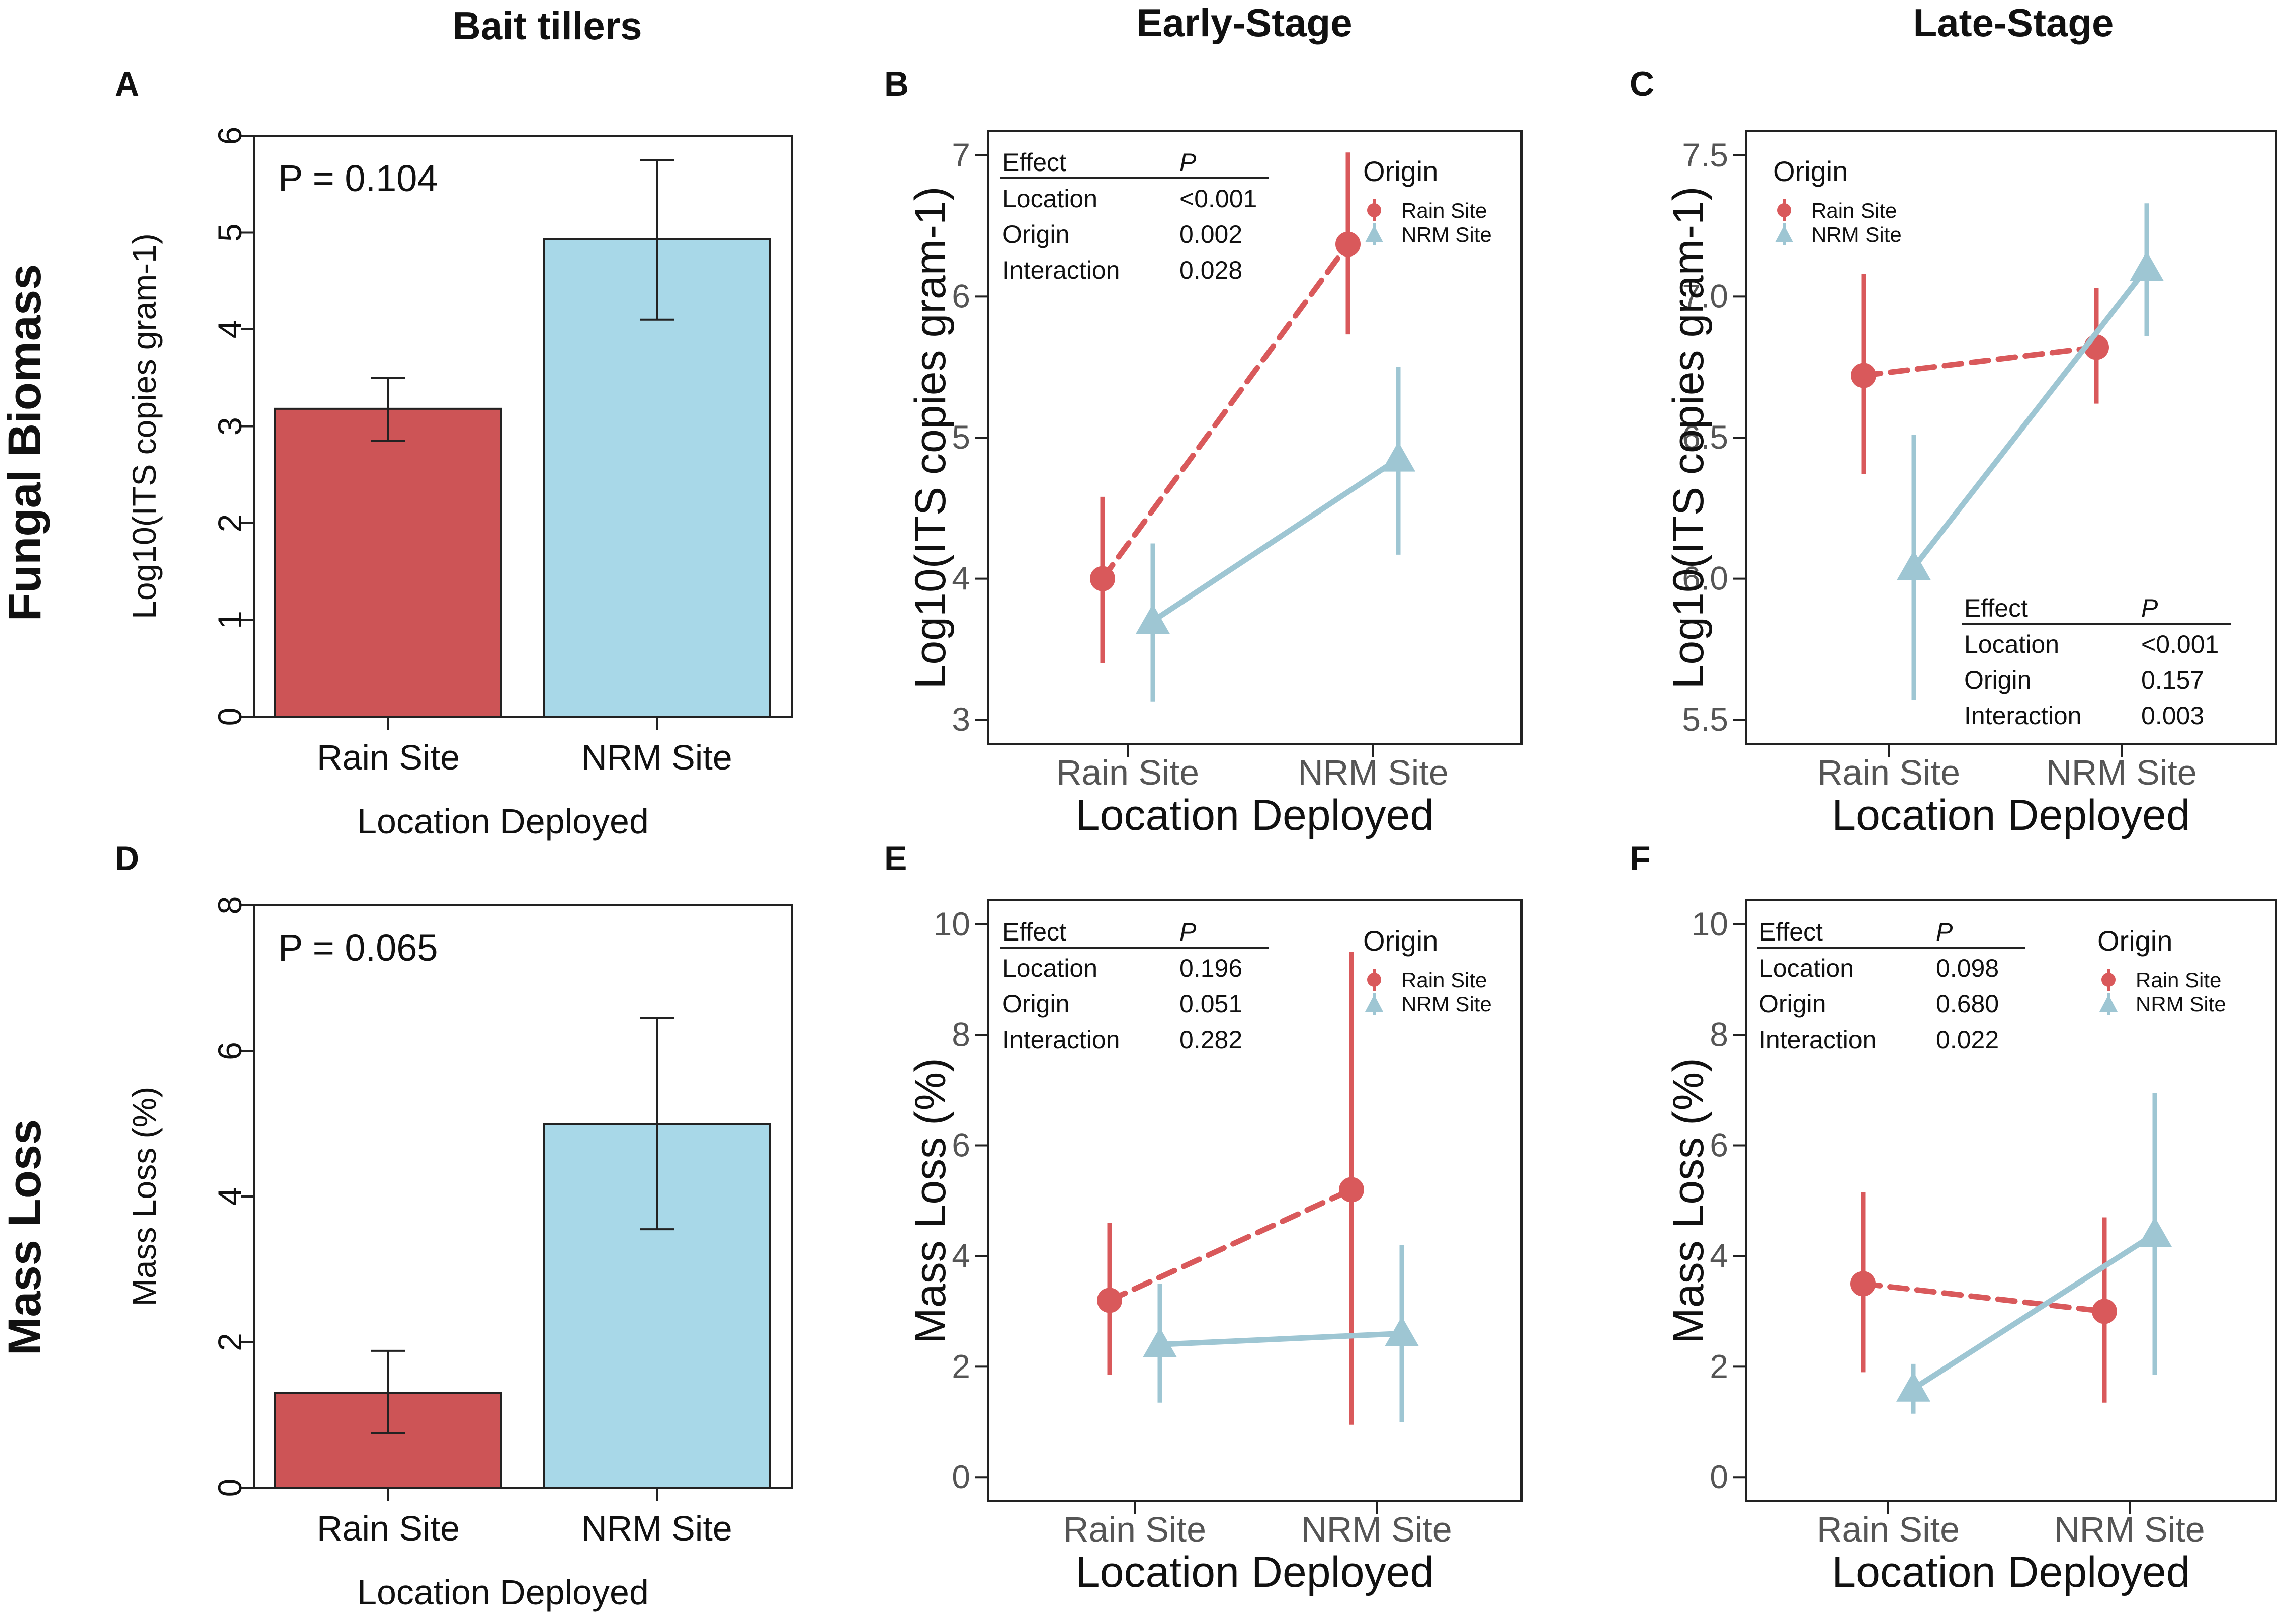 This screenshot has width=2281, height=1624. I want to click on y-tick-label: 7.0, so click(1705, 296).